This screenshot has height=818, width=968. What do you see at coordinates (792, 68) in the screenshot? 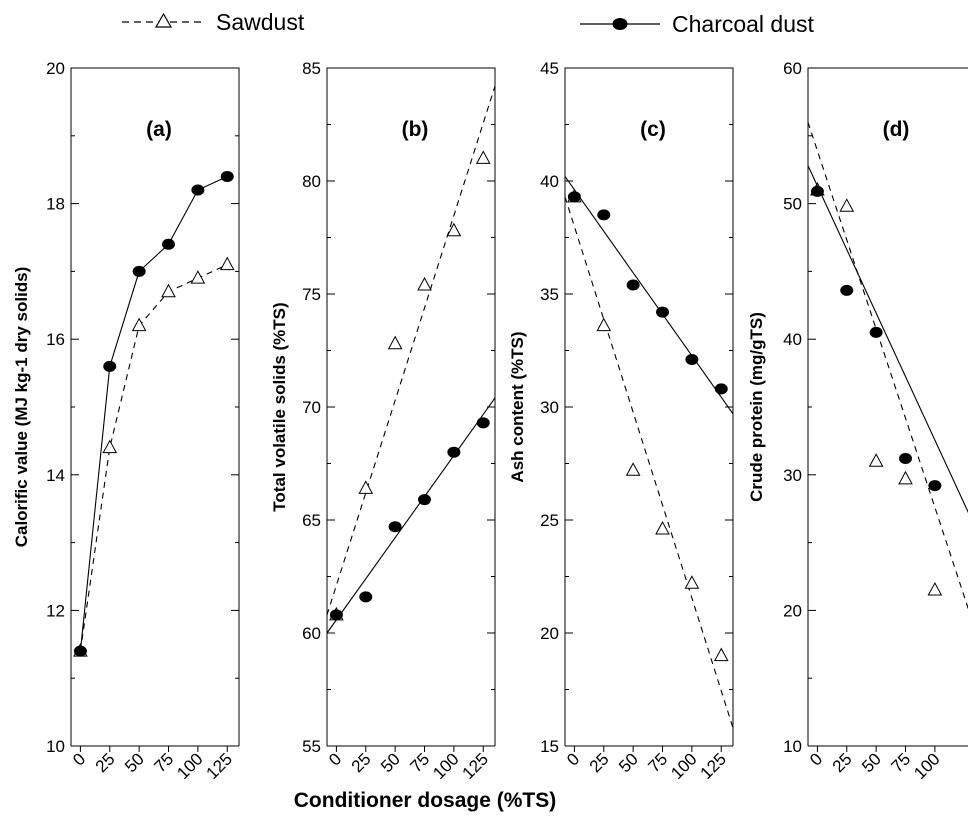
I see `y-tick-label: 60` at bounding box center [792, 68].